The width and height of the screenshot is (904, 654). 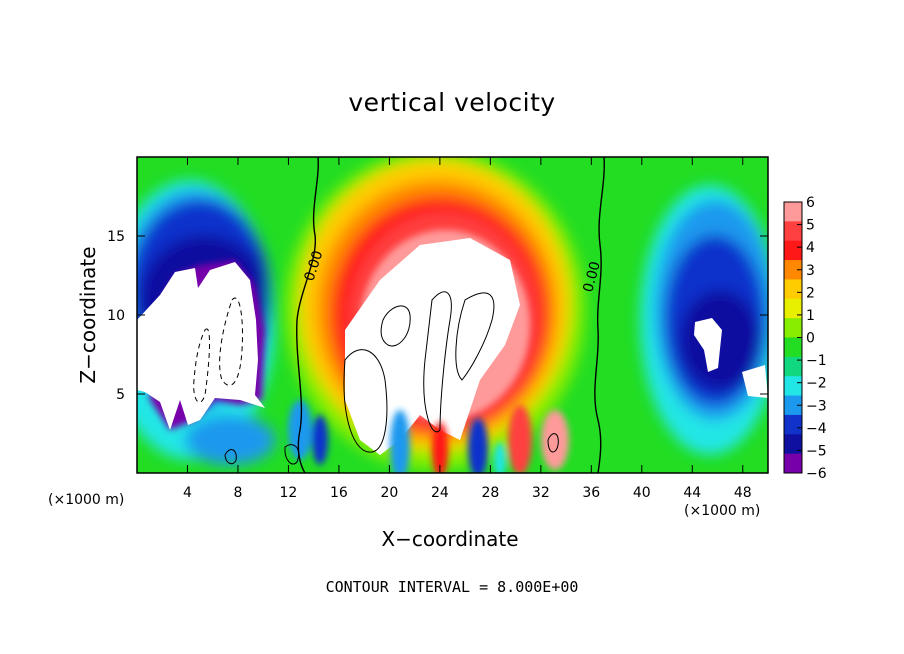 What do you see at coordinates (218, 350) in the screenshot?
I see `negative-contours` at bounding box center [218, 350].